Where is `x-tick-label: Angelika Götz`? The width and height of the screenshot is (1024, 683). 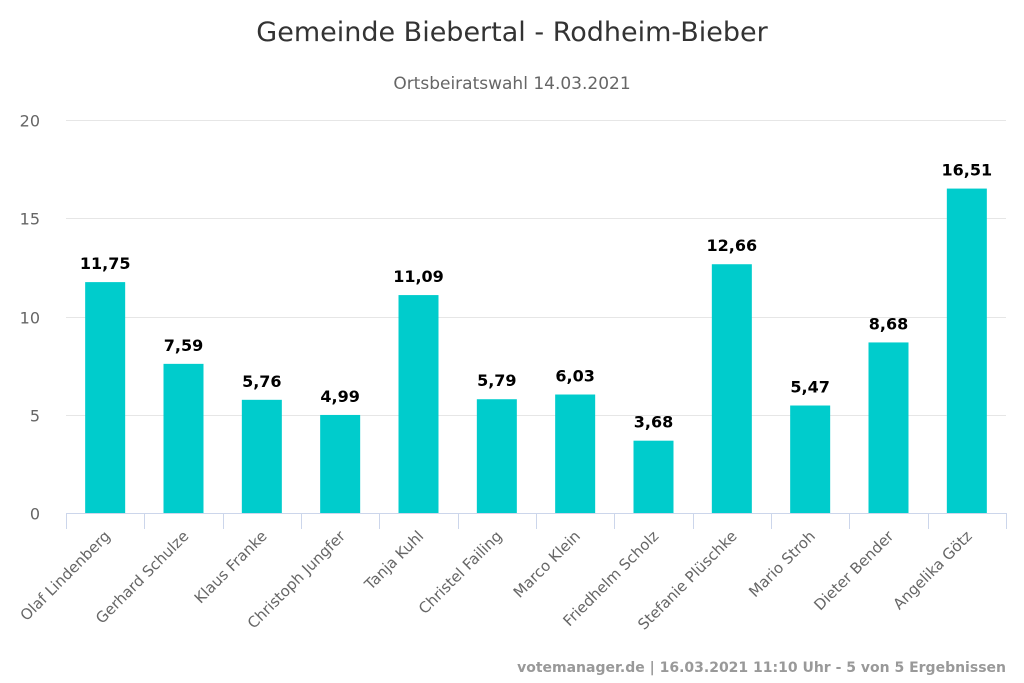
x-tick-label: Angelika Götz is located at coordinates (933, 570).